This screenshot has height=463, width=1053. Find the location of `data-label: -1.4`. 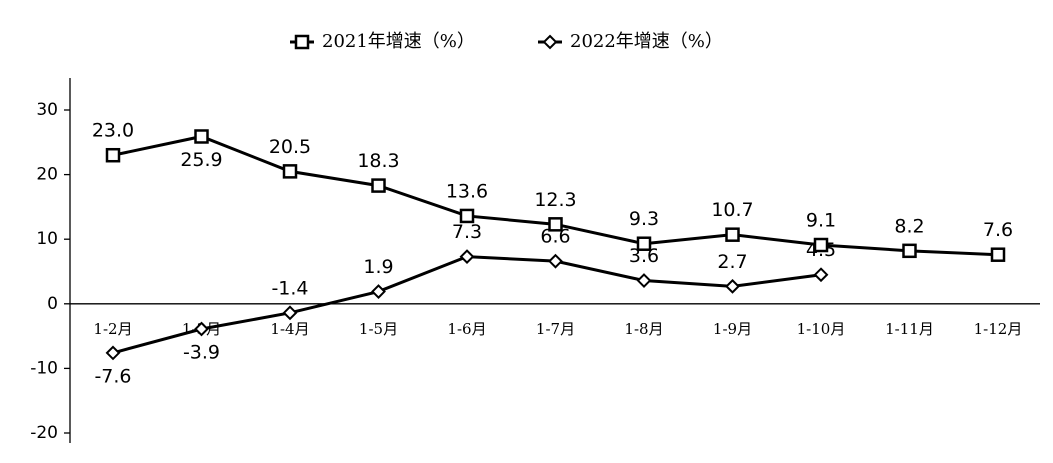

data-label: -1.4 is located at coordinates (289, 288).